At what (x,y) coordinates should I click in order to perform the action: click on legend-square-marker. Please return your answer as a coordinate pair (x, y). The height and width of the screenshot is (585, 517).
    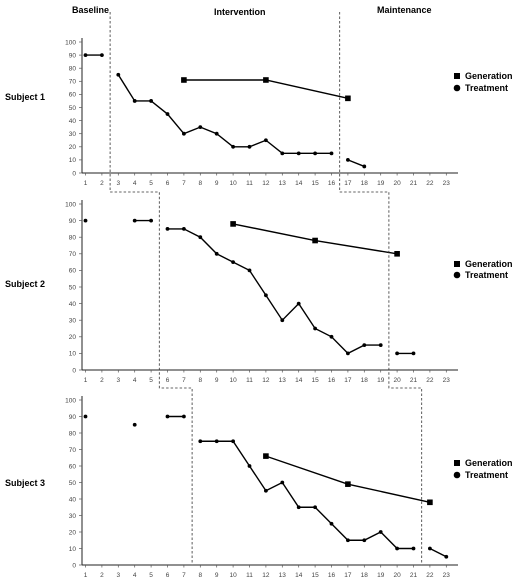
    Looking at the image, I should click on (457, 76).